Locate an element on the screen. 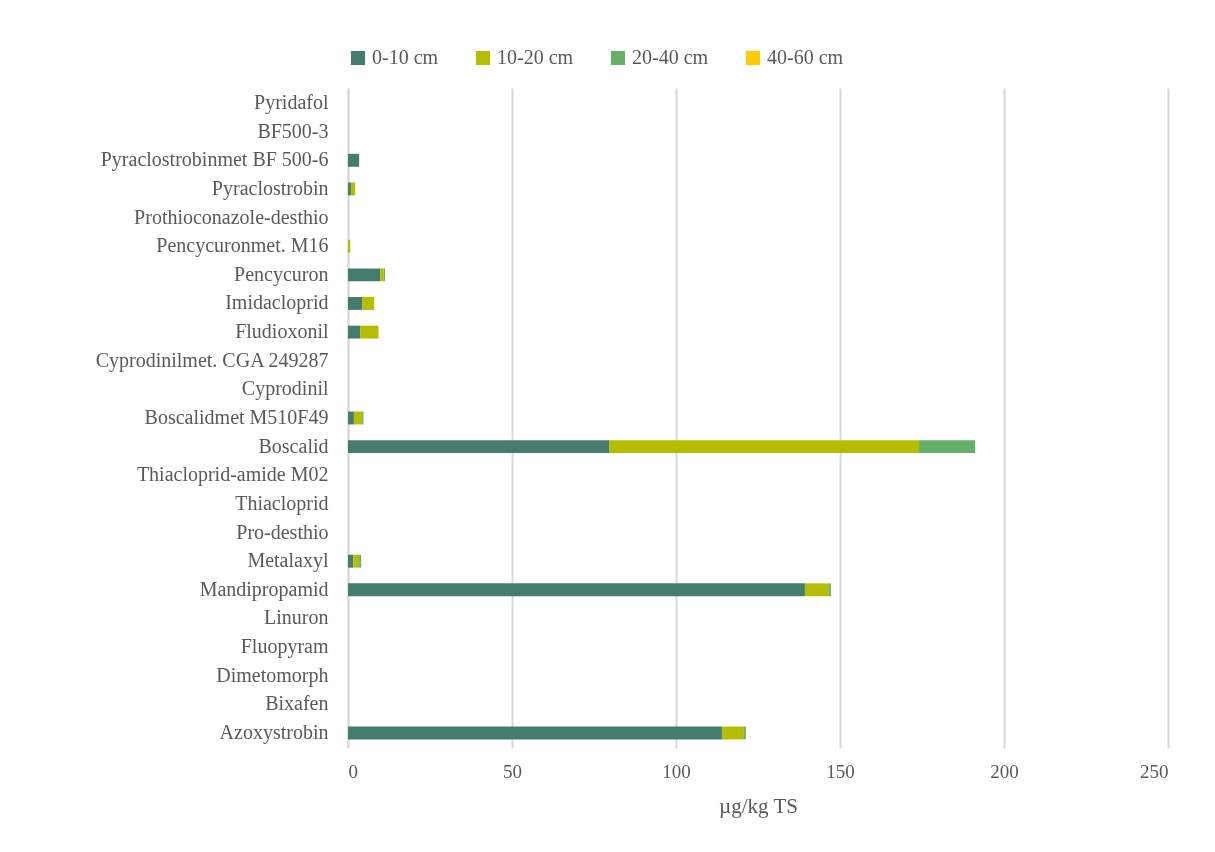 This screenshot has width=1215, height=852. legend-label: 10-20 cm is located at coordinates (535, 57).